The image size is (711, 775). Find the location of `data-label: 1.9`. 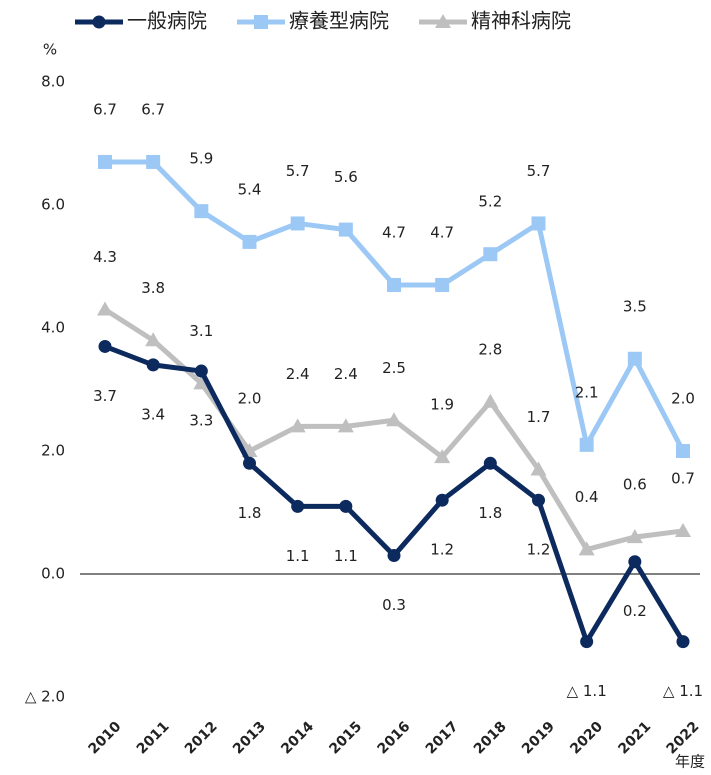

data-label: 1.9 is located at coordinates (442, 405).